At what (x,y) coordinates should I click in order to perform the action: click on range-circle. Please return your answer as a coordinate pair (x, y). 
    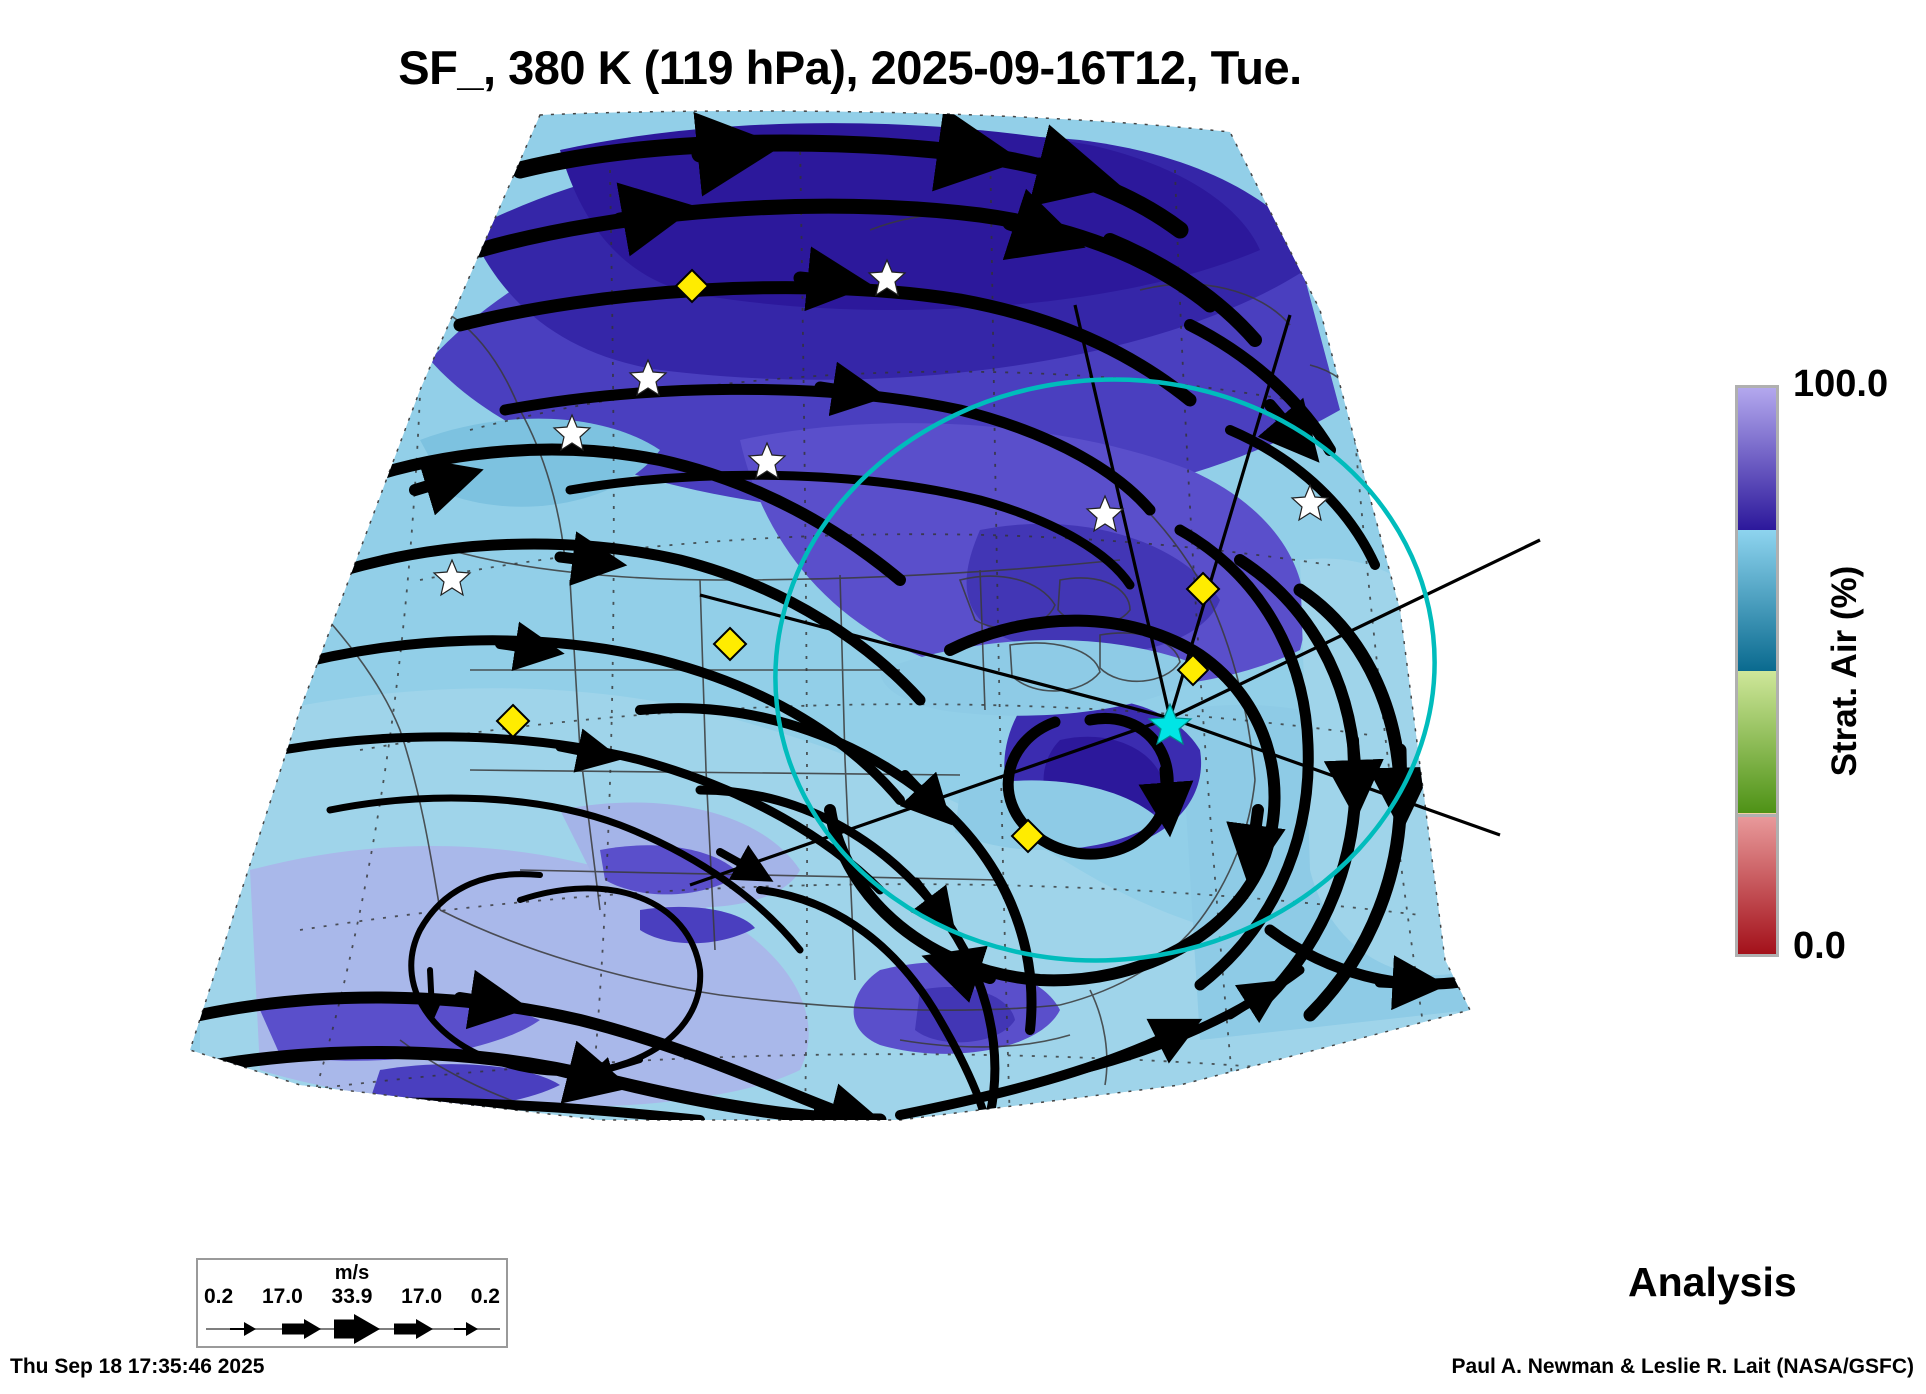
    Looking at the image, I should click on (1105, 670).